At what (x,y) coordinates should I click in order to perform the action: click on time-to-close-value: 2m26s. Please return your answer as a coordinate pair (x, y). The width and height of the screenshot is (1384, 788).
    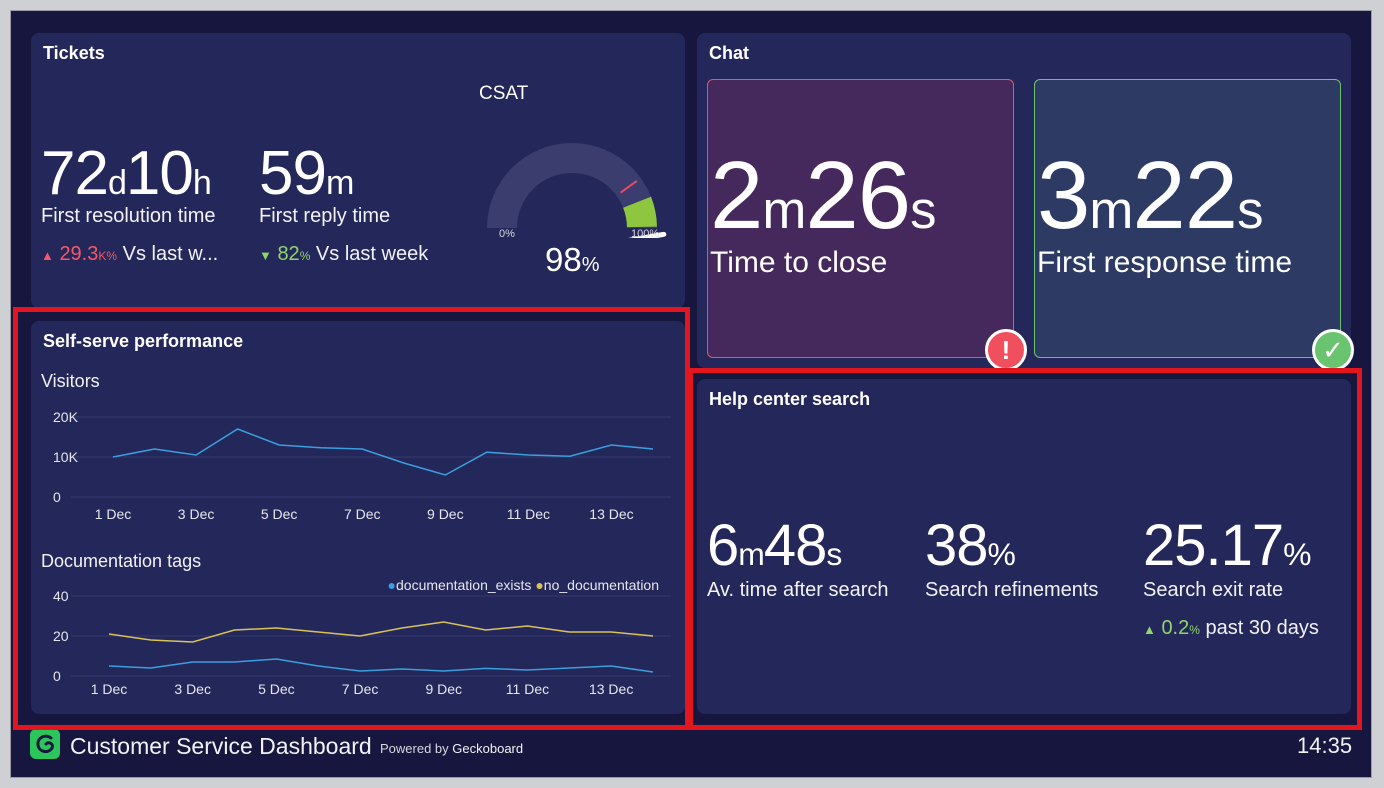
    Looking at the image, I should click on (823, 195).